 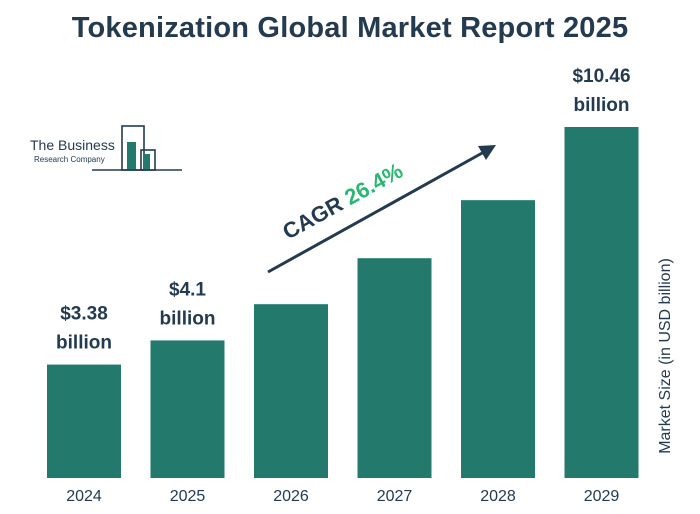 I want to click on chart-title: Tokenization Global Market Report 2025, so click(x=350, y=28).